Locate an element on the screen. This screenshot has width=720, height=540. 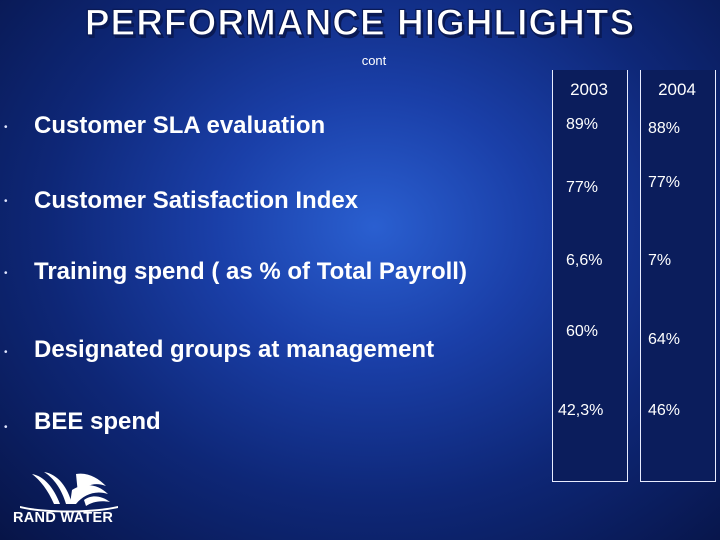
value-2003: 89% is located at coordinates (582, 124).